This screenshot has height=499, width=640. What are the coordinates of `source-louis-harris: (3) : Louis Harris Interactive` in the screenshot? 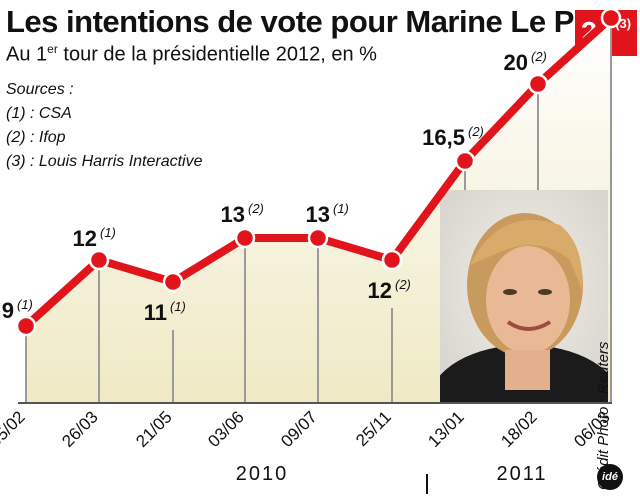 It's located at (104, 161).